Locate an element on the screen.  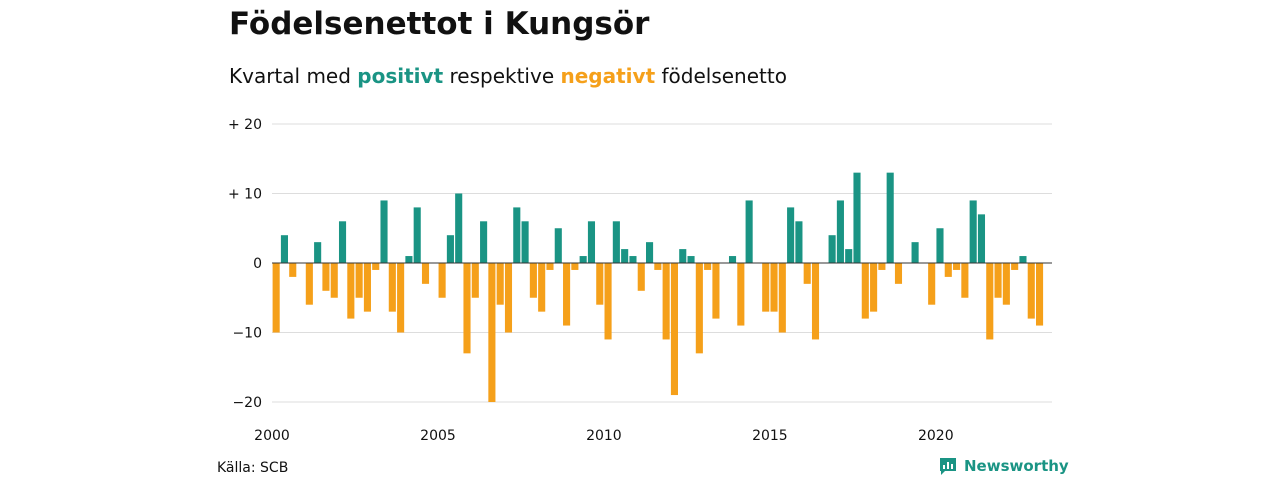
brand-logo: Newsworthy is located at coordinates (1003, 466).